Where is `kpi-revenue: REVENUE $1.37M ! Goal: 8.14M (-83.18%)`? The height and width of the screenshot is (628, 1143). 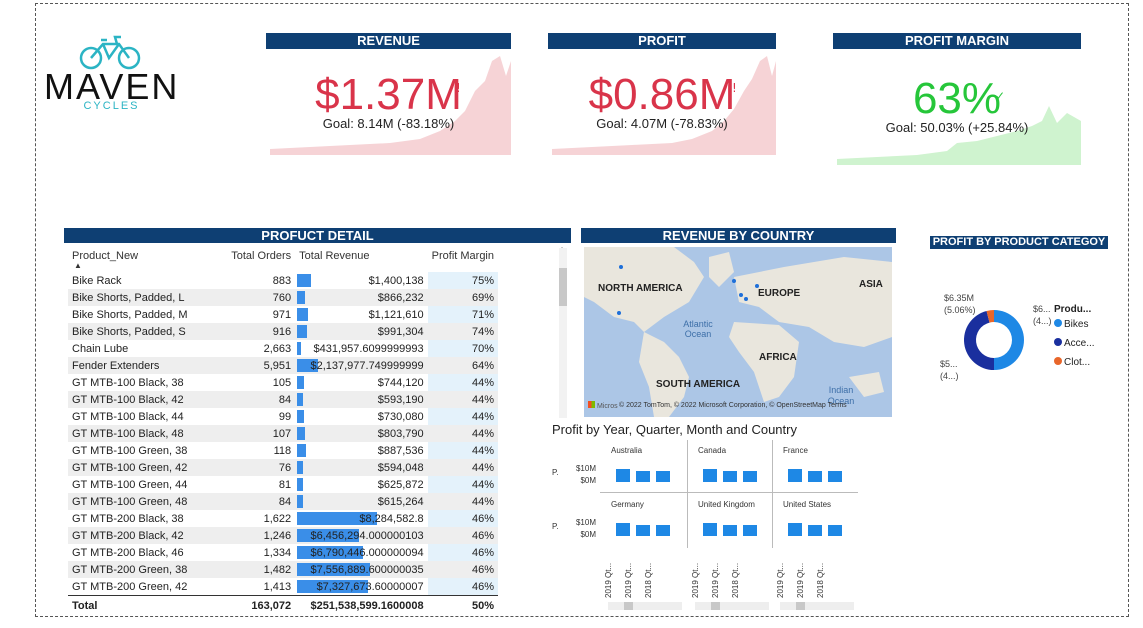
kpi-revenue: REVENUE $1.37M ! Goal: 8.14M (-83.18%) is located at coordinates (388, 94).